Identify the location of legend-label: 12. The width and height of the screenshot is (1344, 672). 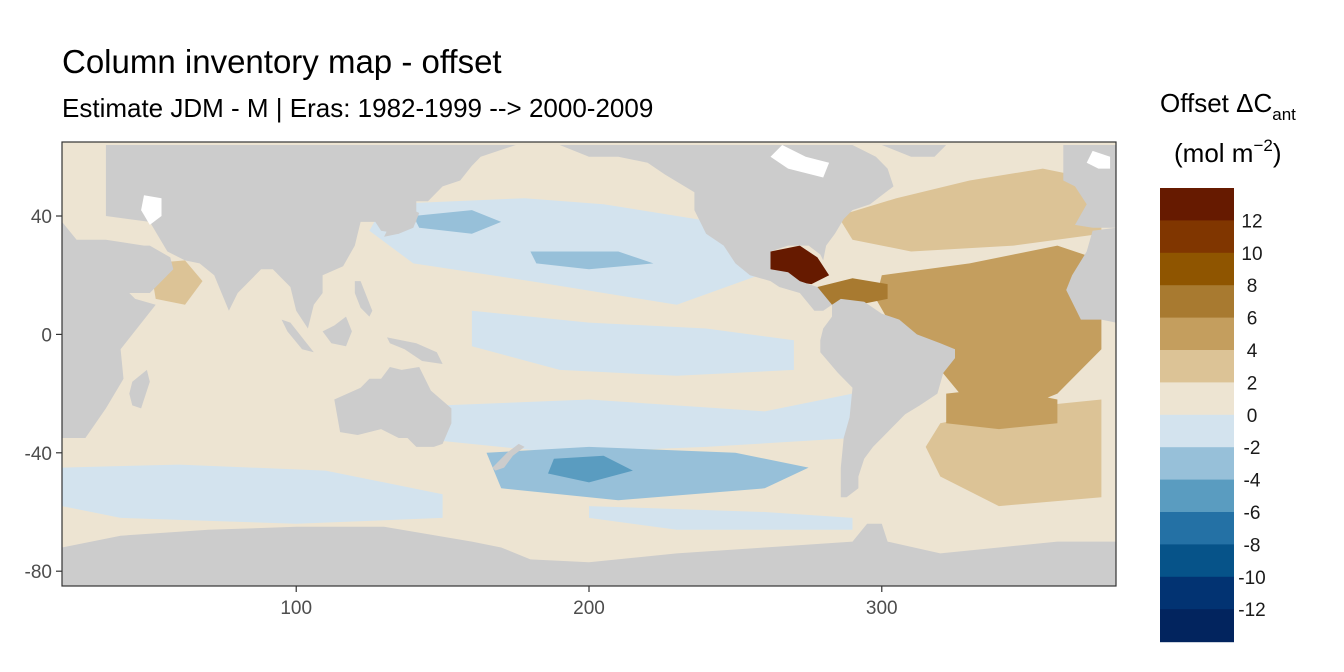
(1251, 221).